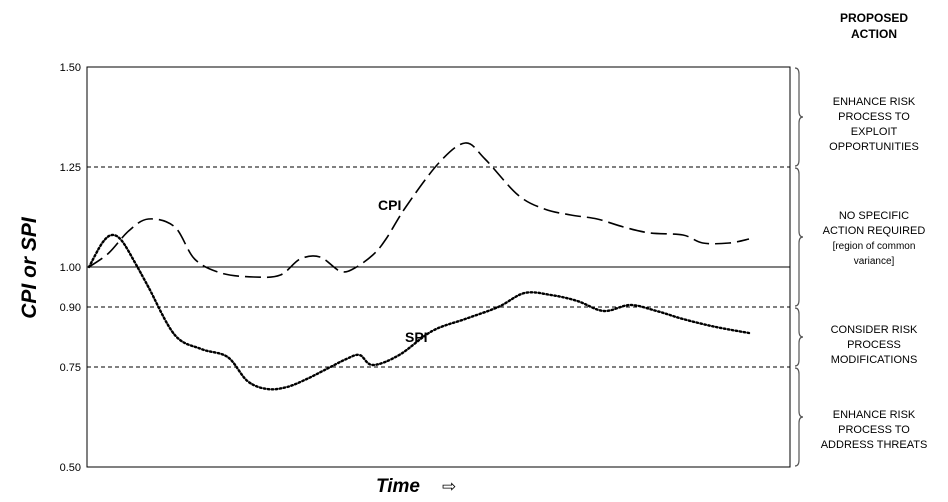 The height and width of the screenshot is (502, 948). What do you see at coordinates (70, 308) in the screenshot?
I see `y-tick-label: 0.90` at bounding box center [70, 308].